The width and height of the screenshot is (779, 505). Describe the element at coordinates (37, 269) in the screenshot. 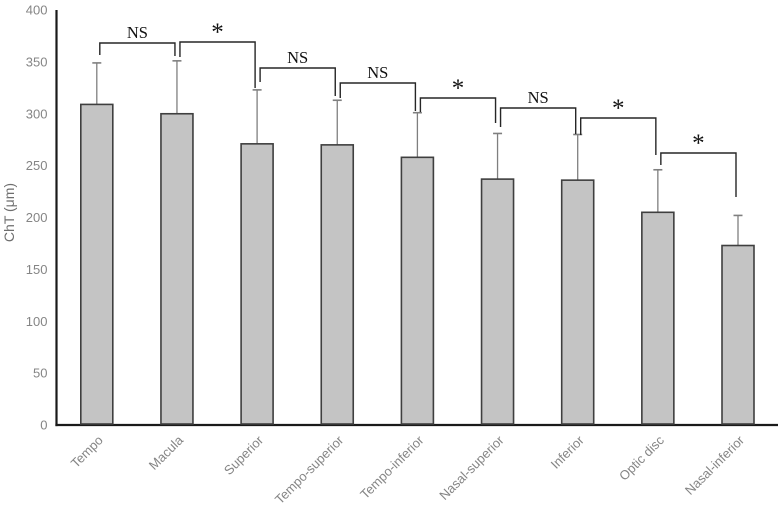

I see `y-tick-label: 150` at that location.